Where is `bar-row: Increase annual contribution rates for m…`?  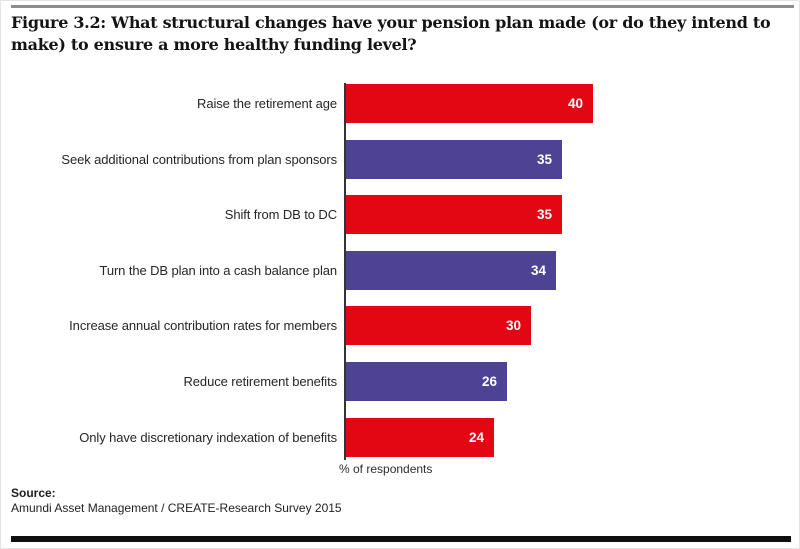 bar-row: Increase annual contribution rates for m… is located at coordinates (400, 326).